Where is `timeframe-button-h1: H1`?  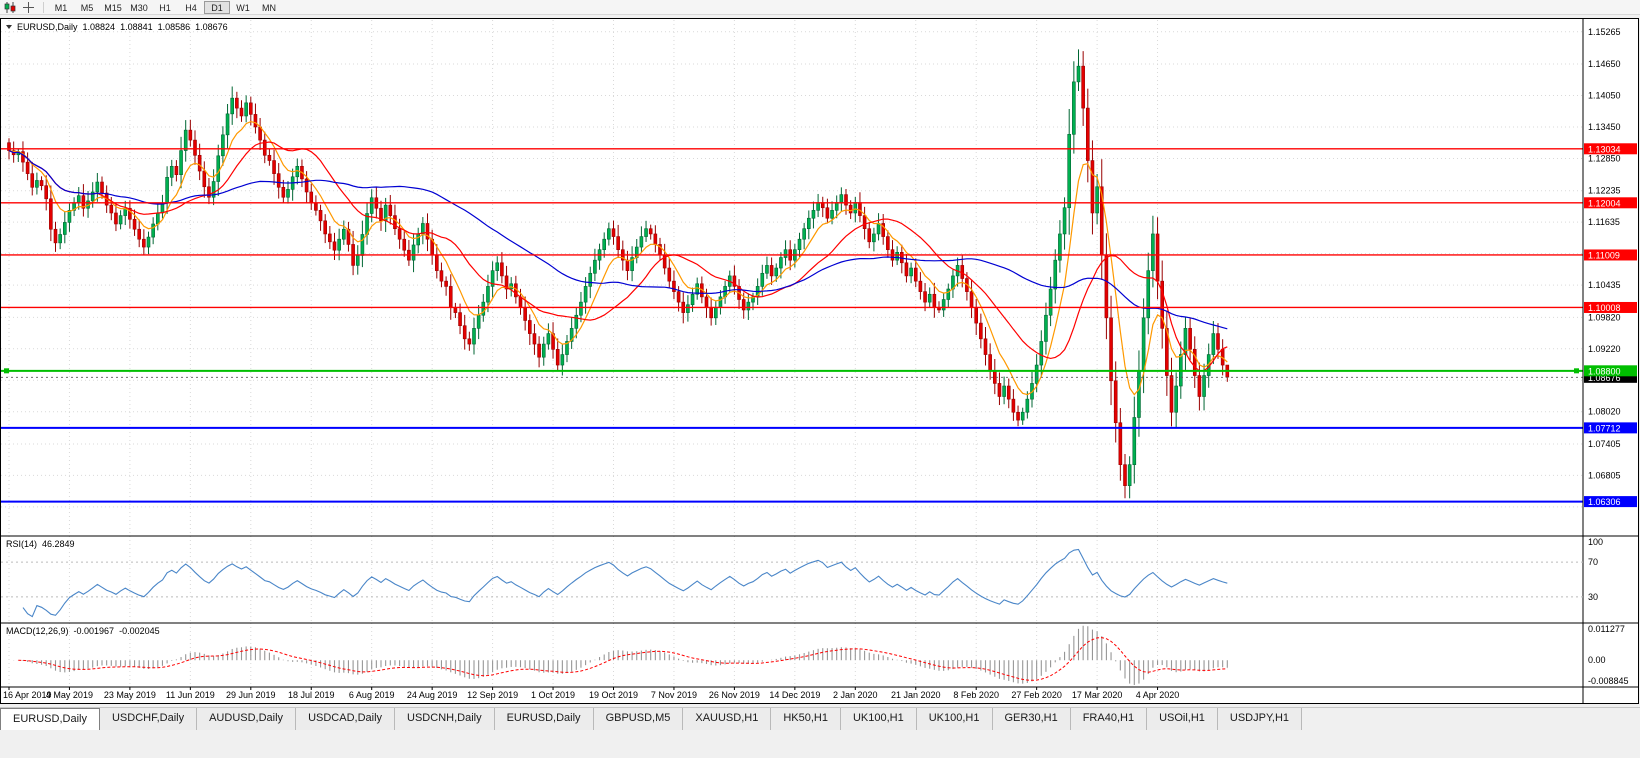 timeframe-button-h1: H1 is located at coordinates (165, 7).